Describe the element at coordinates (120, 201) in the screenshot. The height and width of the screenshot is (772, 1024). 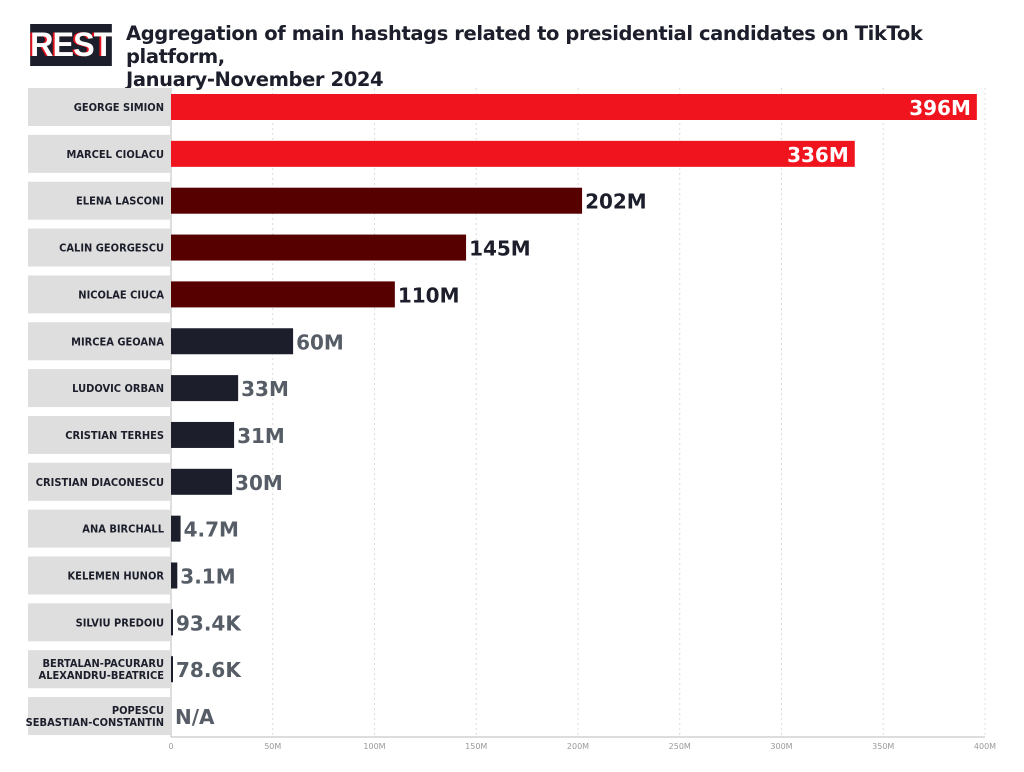
I see `category-label: ELENA LASCONI` at that location.